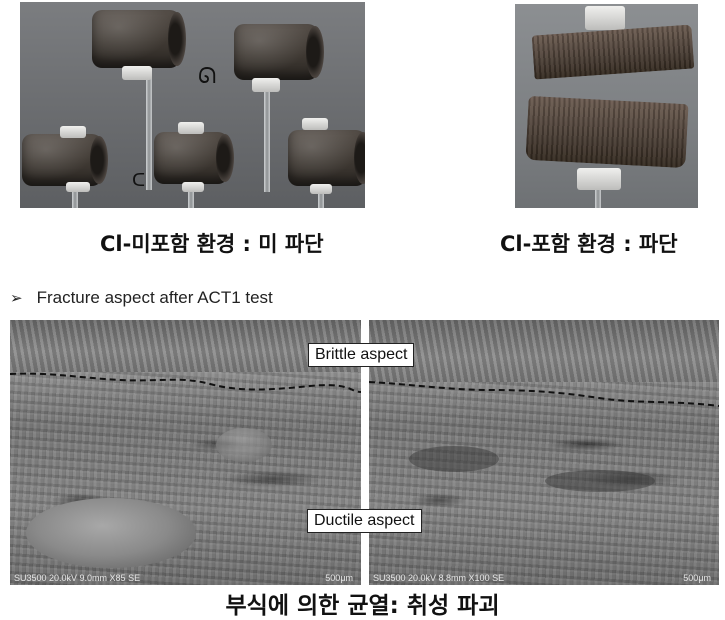 The width and height of the screenshot is (725, 620). Describe the element at coordinates (439, 578) in the screenshot. I see `sem-info-text: SU3500 20.0kV 8.8mm X100 SE` at that location.